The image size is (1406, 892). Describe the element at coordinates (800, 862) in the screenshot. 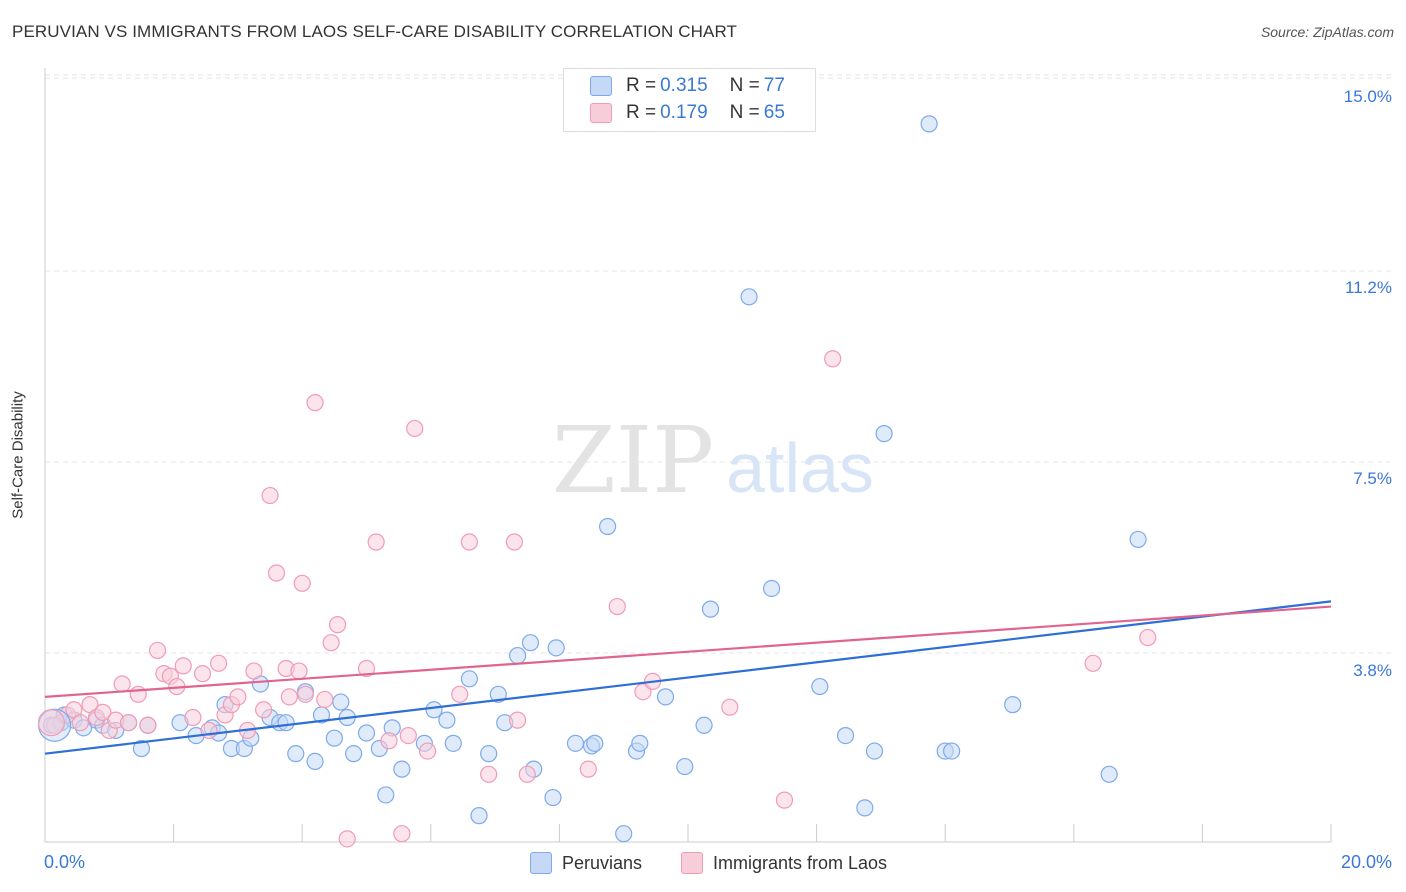

I see `legend-label-laos: Immigrants from Laos` at that location.